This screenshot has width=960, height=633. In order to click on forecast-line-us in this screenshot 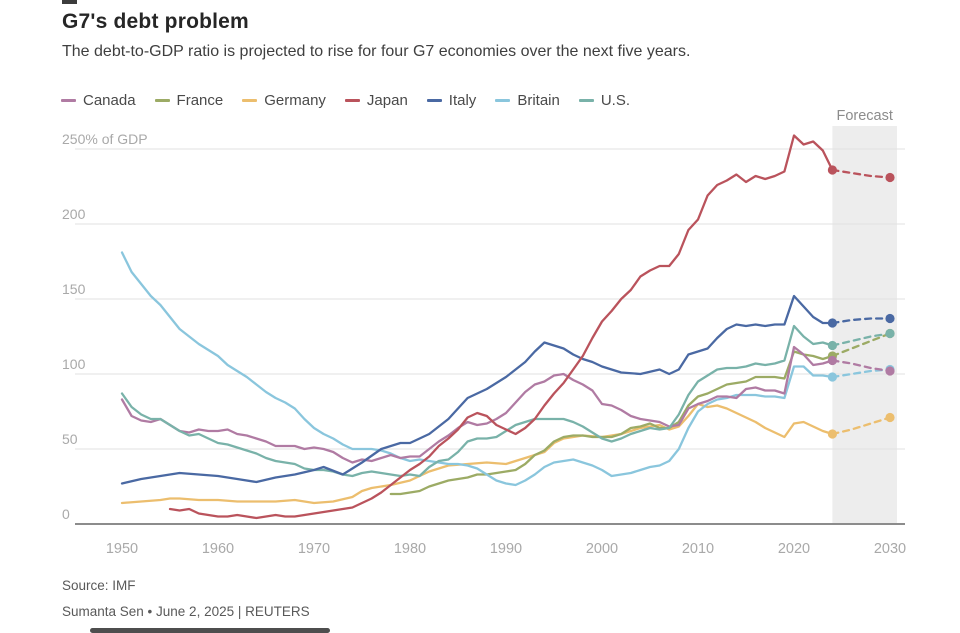, I will do `click(861, 339)`.